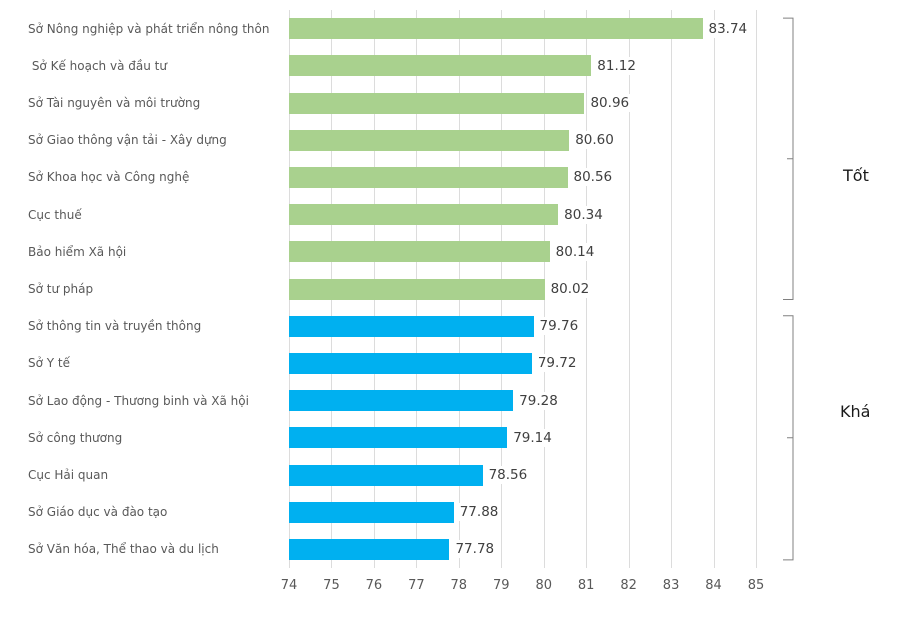 Image resolution: width=900 pixels, height=617 pixels. What do you see at coordinates (475, 549) in the screenshot?
I see `value-label: 77.78` at bounding box center [475, 549].